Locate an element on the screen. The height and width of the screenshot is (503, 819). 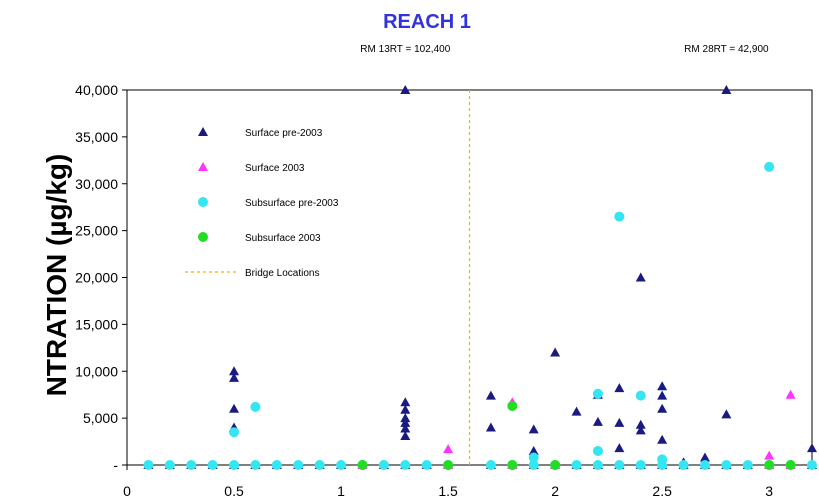
legend-marker-subsurface-2003 is located at coordinates (203, 237).